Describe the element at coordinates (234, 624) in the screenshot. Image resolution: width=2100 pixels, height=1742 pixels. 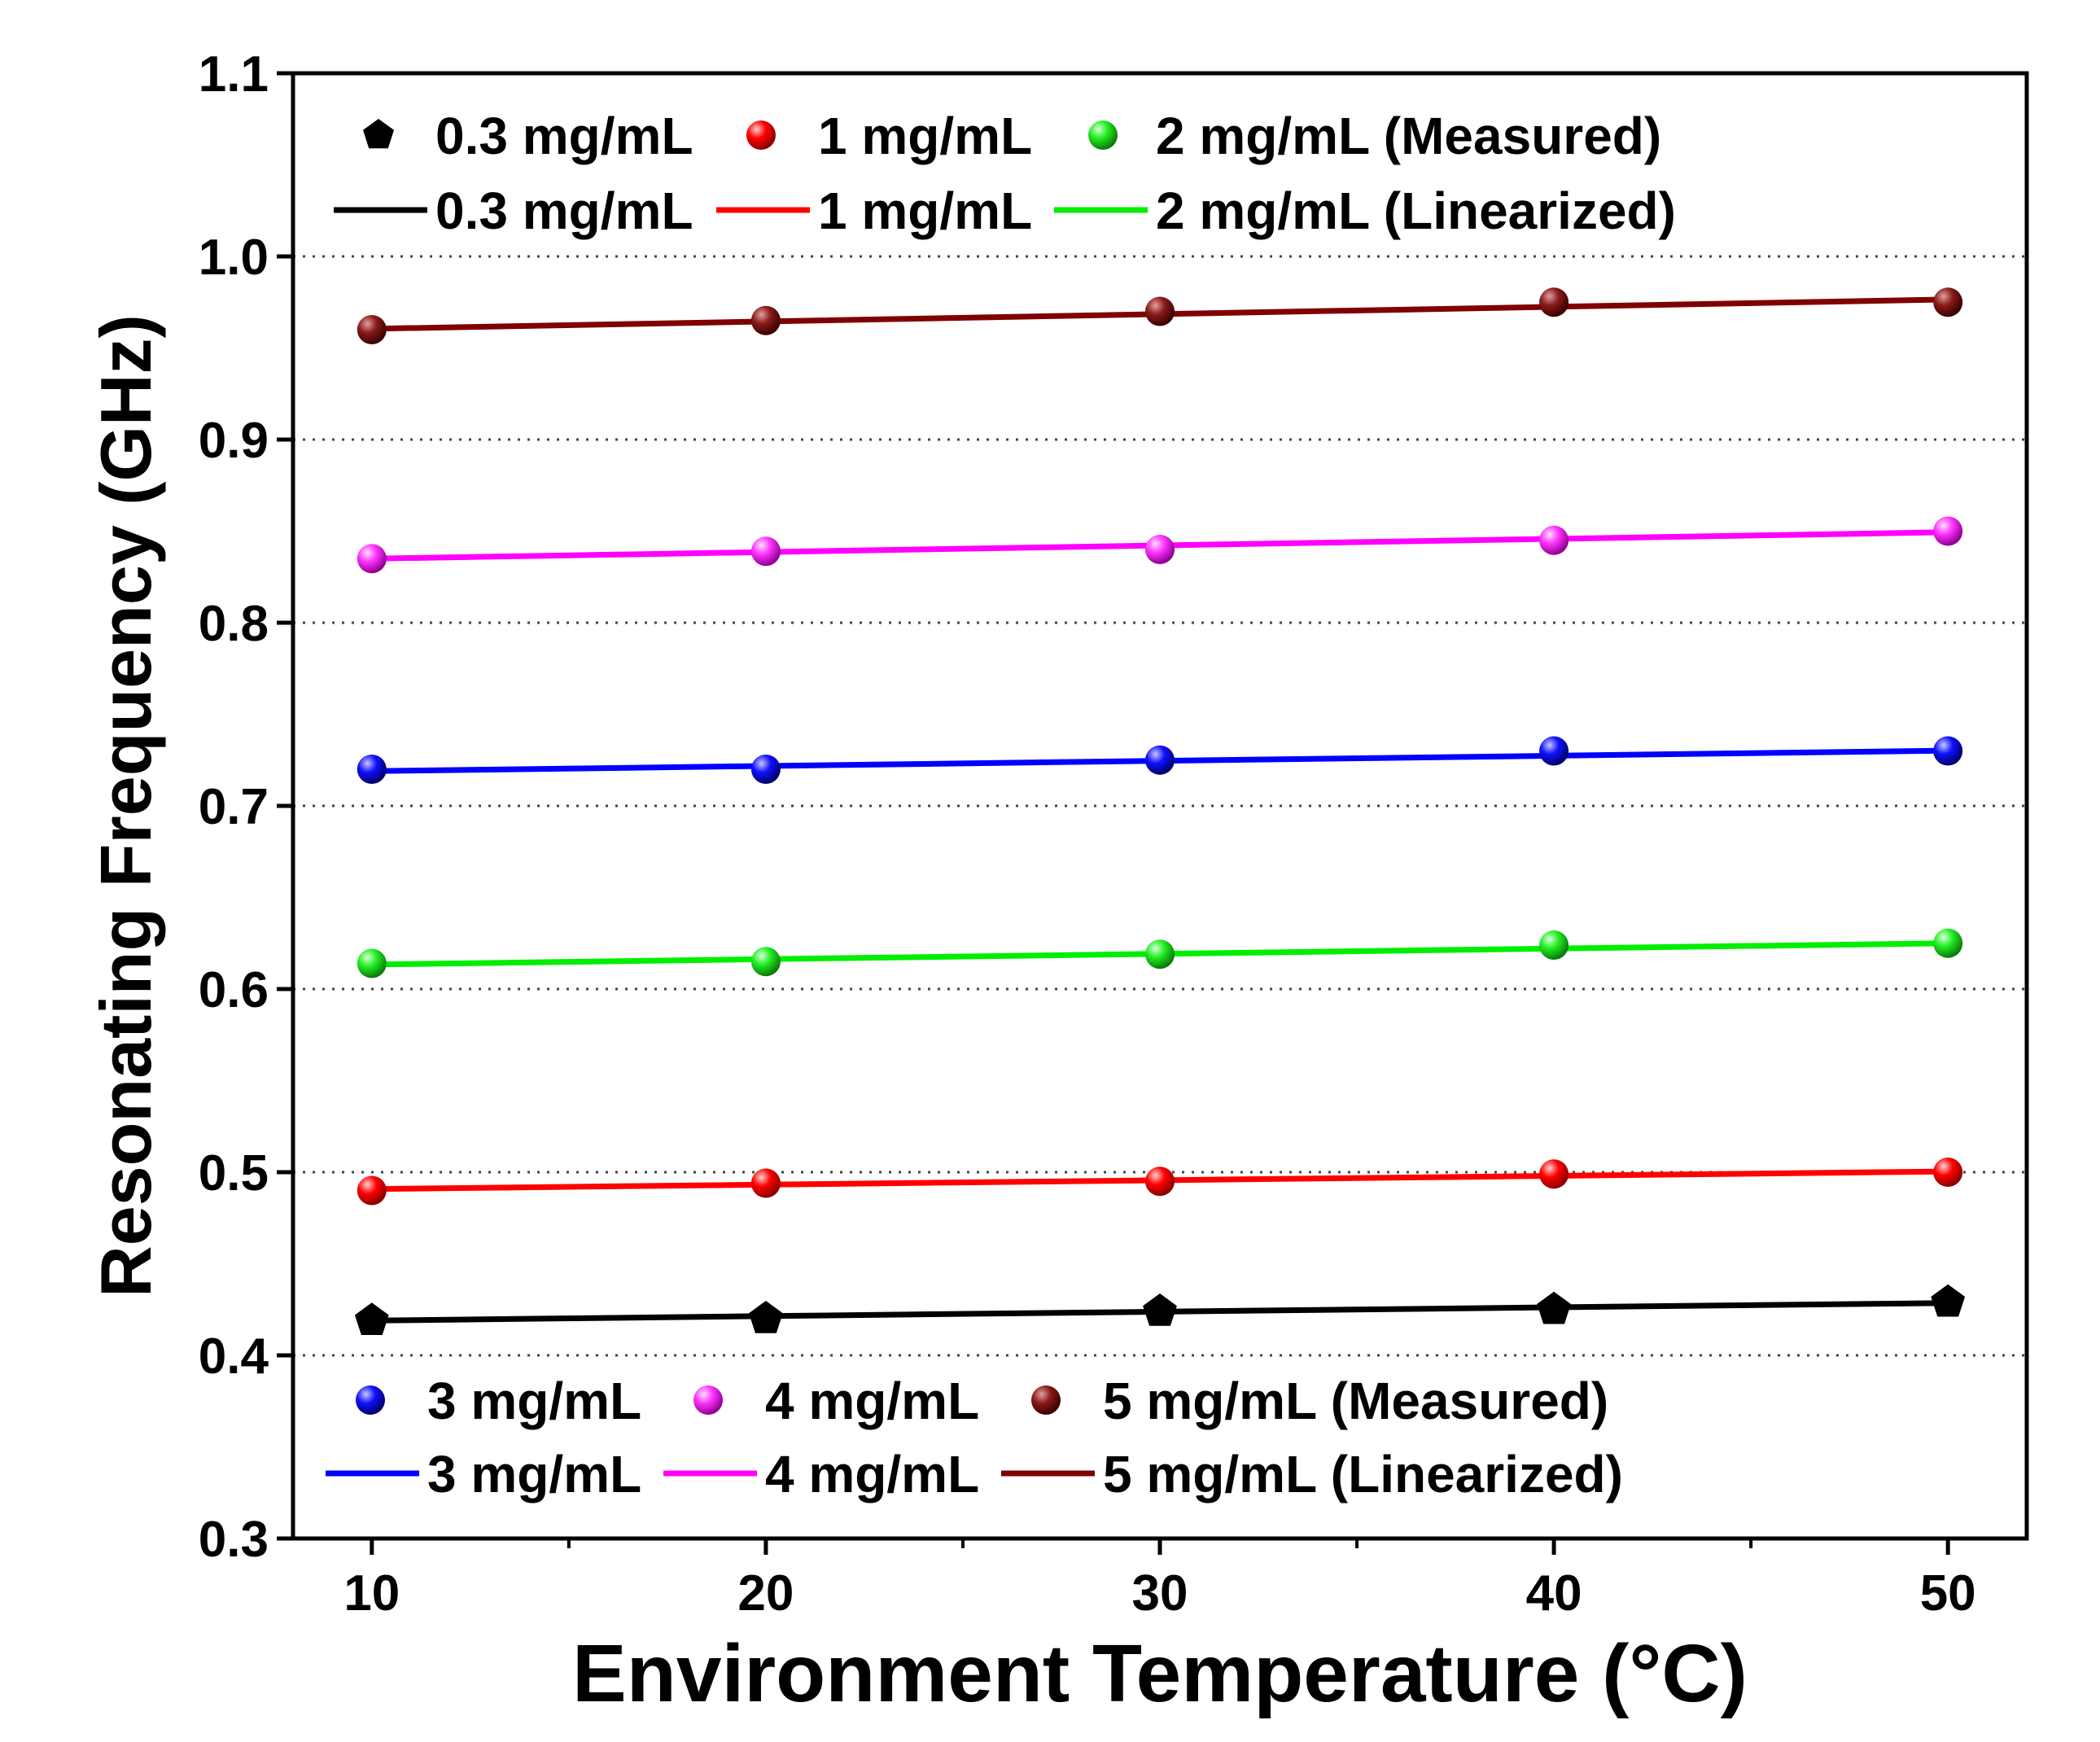
I see `y-tick-label: 0.8` at that location.